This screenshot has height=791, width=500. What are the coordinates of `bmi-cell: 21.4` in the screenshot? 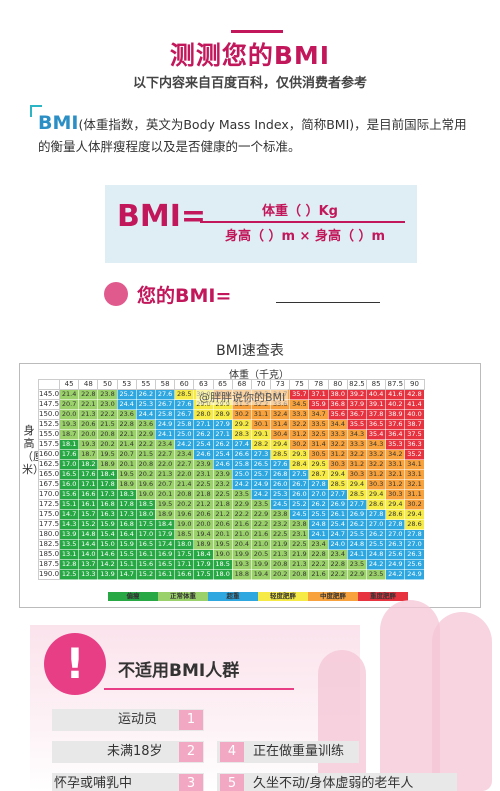 It's located at (184, 484).